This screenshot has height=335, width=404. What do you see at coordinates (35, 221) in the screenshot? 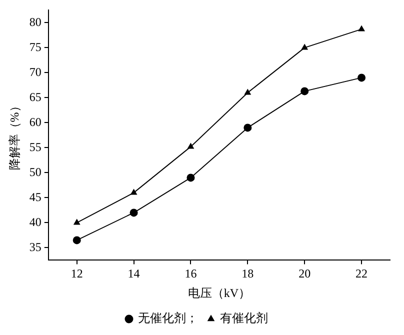
I see `y-tick-label: 40` at bounding box center [35, 221].